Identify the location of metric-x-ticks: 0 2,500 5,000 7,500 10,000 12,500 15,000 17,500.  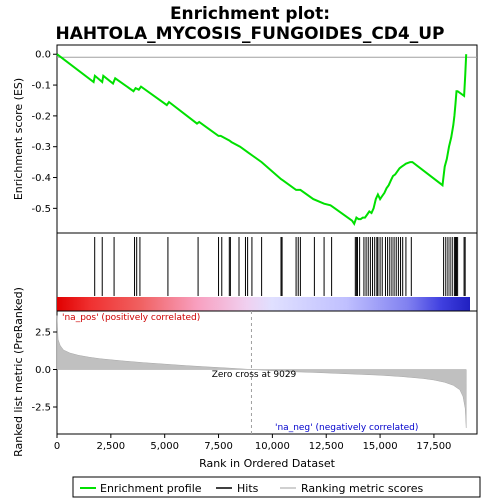
(252, 443).